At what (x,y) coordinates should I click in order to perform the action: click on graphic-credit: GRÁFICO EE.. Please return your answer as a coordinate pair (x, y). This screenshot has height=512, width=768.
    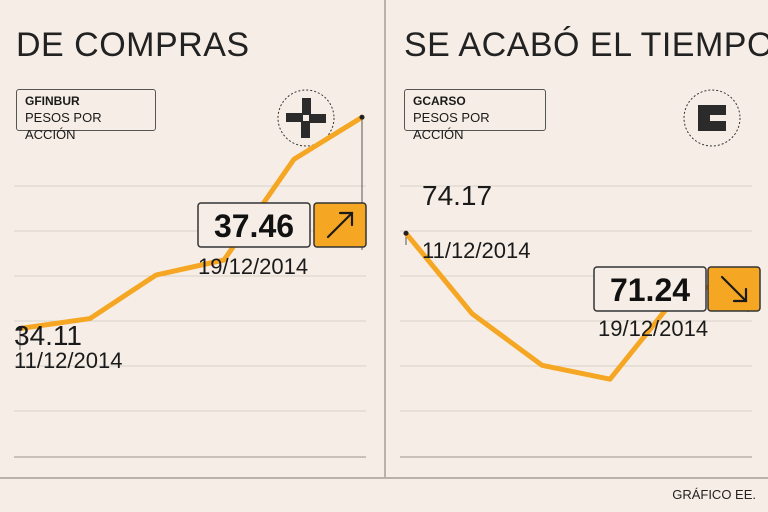
    Looking at the image, I should click on (714, 494).